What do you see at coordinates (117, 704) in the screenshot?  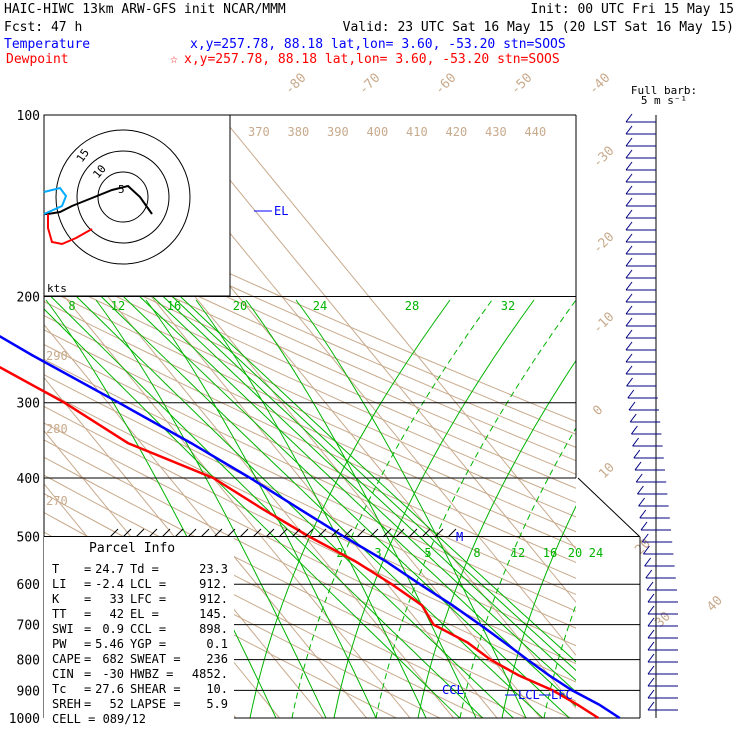 I see `parcel-row-value: 52` at bounding box center [117, 704].